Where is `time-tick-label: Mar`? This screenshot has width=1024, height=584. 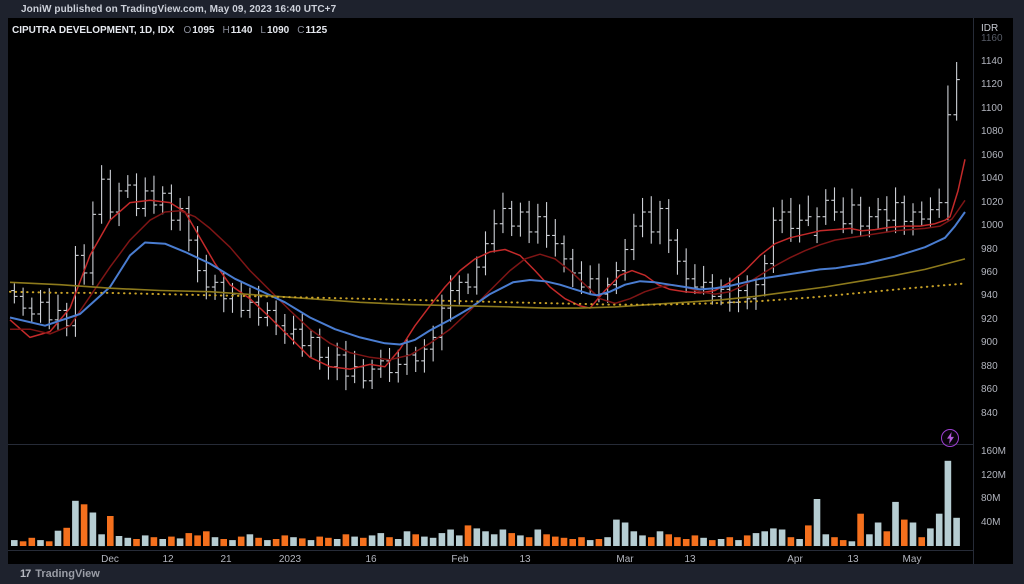 time-tick-label: Mar is located at coordinates (625, 559).